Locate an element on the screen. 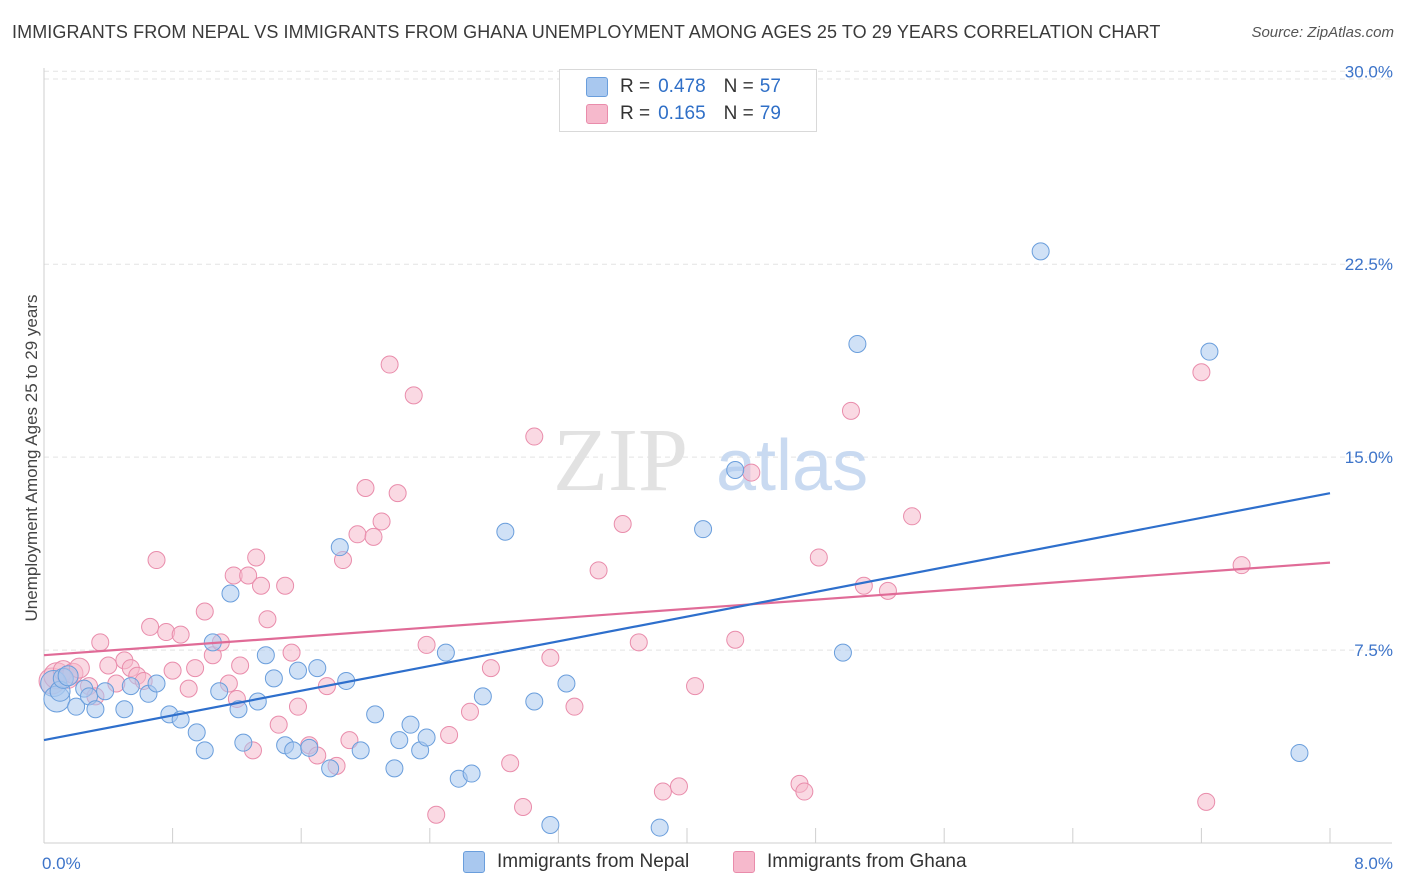 This screenshot has height=892, width=1406. x-tick-label: 8.0% is located at coordinates (1373, 863).